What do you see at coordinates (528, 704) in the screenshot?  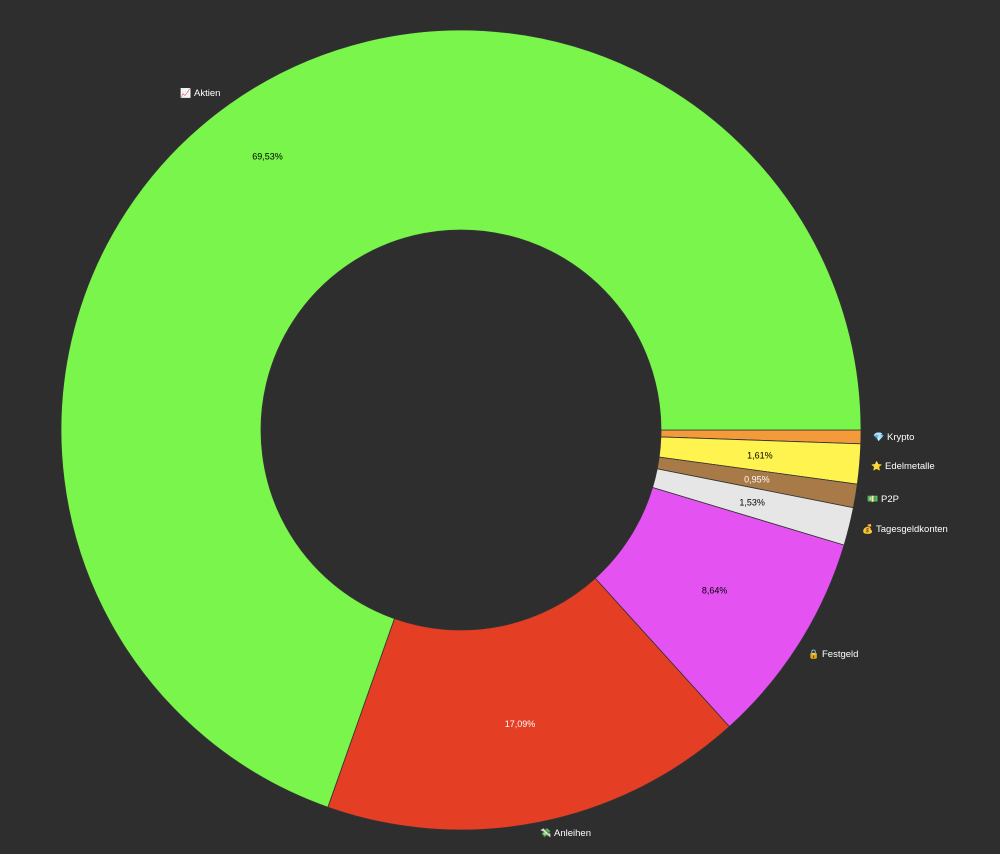 I see `slice-anleihen` at bounding box center [528, 704].